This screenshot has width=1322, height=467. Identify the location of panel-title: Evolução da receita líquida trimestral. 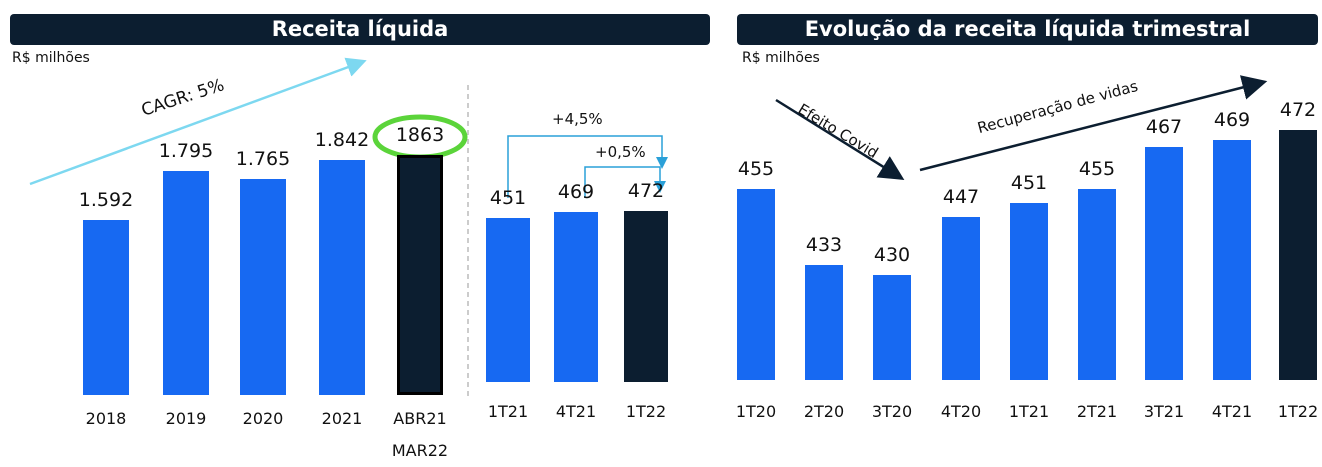
(1027, 29).